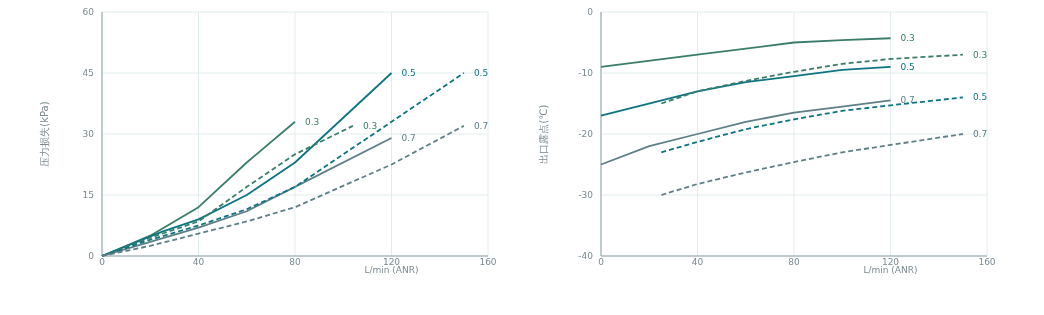 The image size is (1044, 315). I want to click on y-tick-label: 0, so click(590, 12).